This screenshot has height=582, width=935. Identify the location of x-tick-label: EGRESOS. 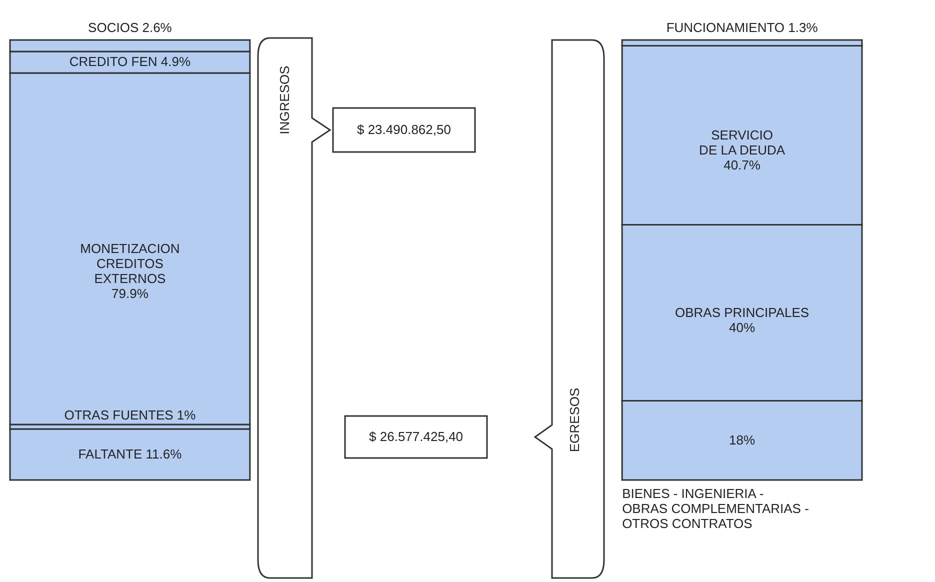
(574, 420).